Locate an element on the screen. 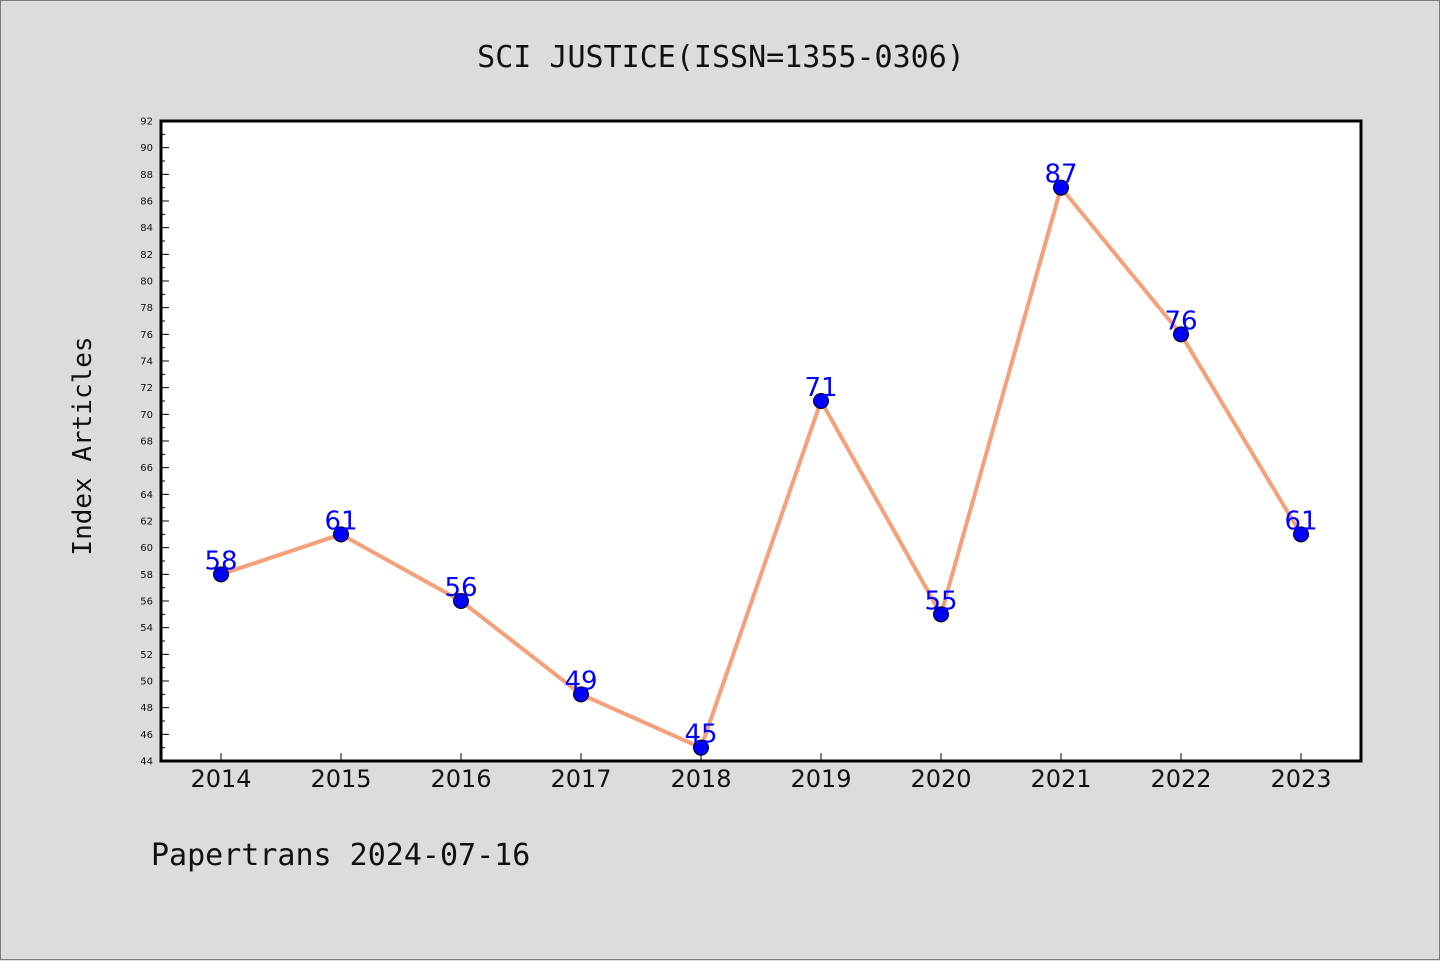  y-tick-label: 58 is located at coordinates (146, 575).